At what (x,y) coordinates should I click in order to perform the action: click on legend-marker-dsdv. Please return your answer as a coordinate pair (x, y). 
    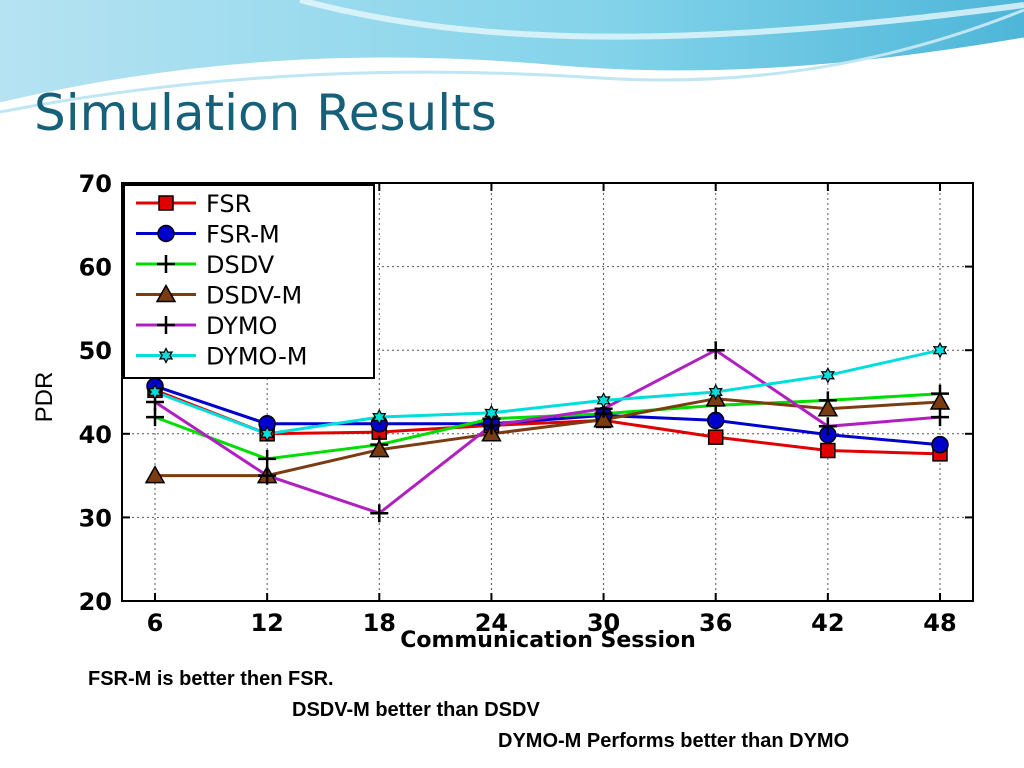
    Looking at the image, I should click on (166, 264).